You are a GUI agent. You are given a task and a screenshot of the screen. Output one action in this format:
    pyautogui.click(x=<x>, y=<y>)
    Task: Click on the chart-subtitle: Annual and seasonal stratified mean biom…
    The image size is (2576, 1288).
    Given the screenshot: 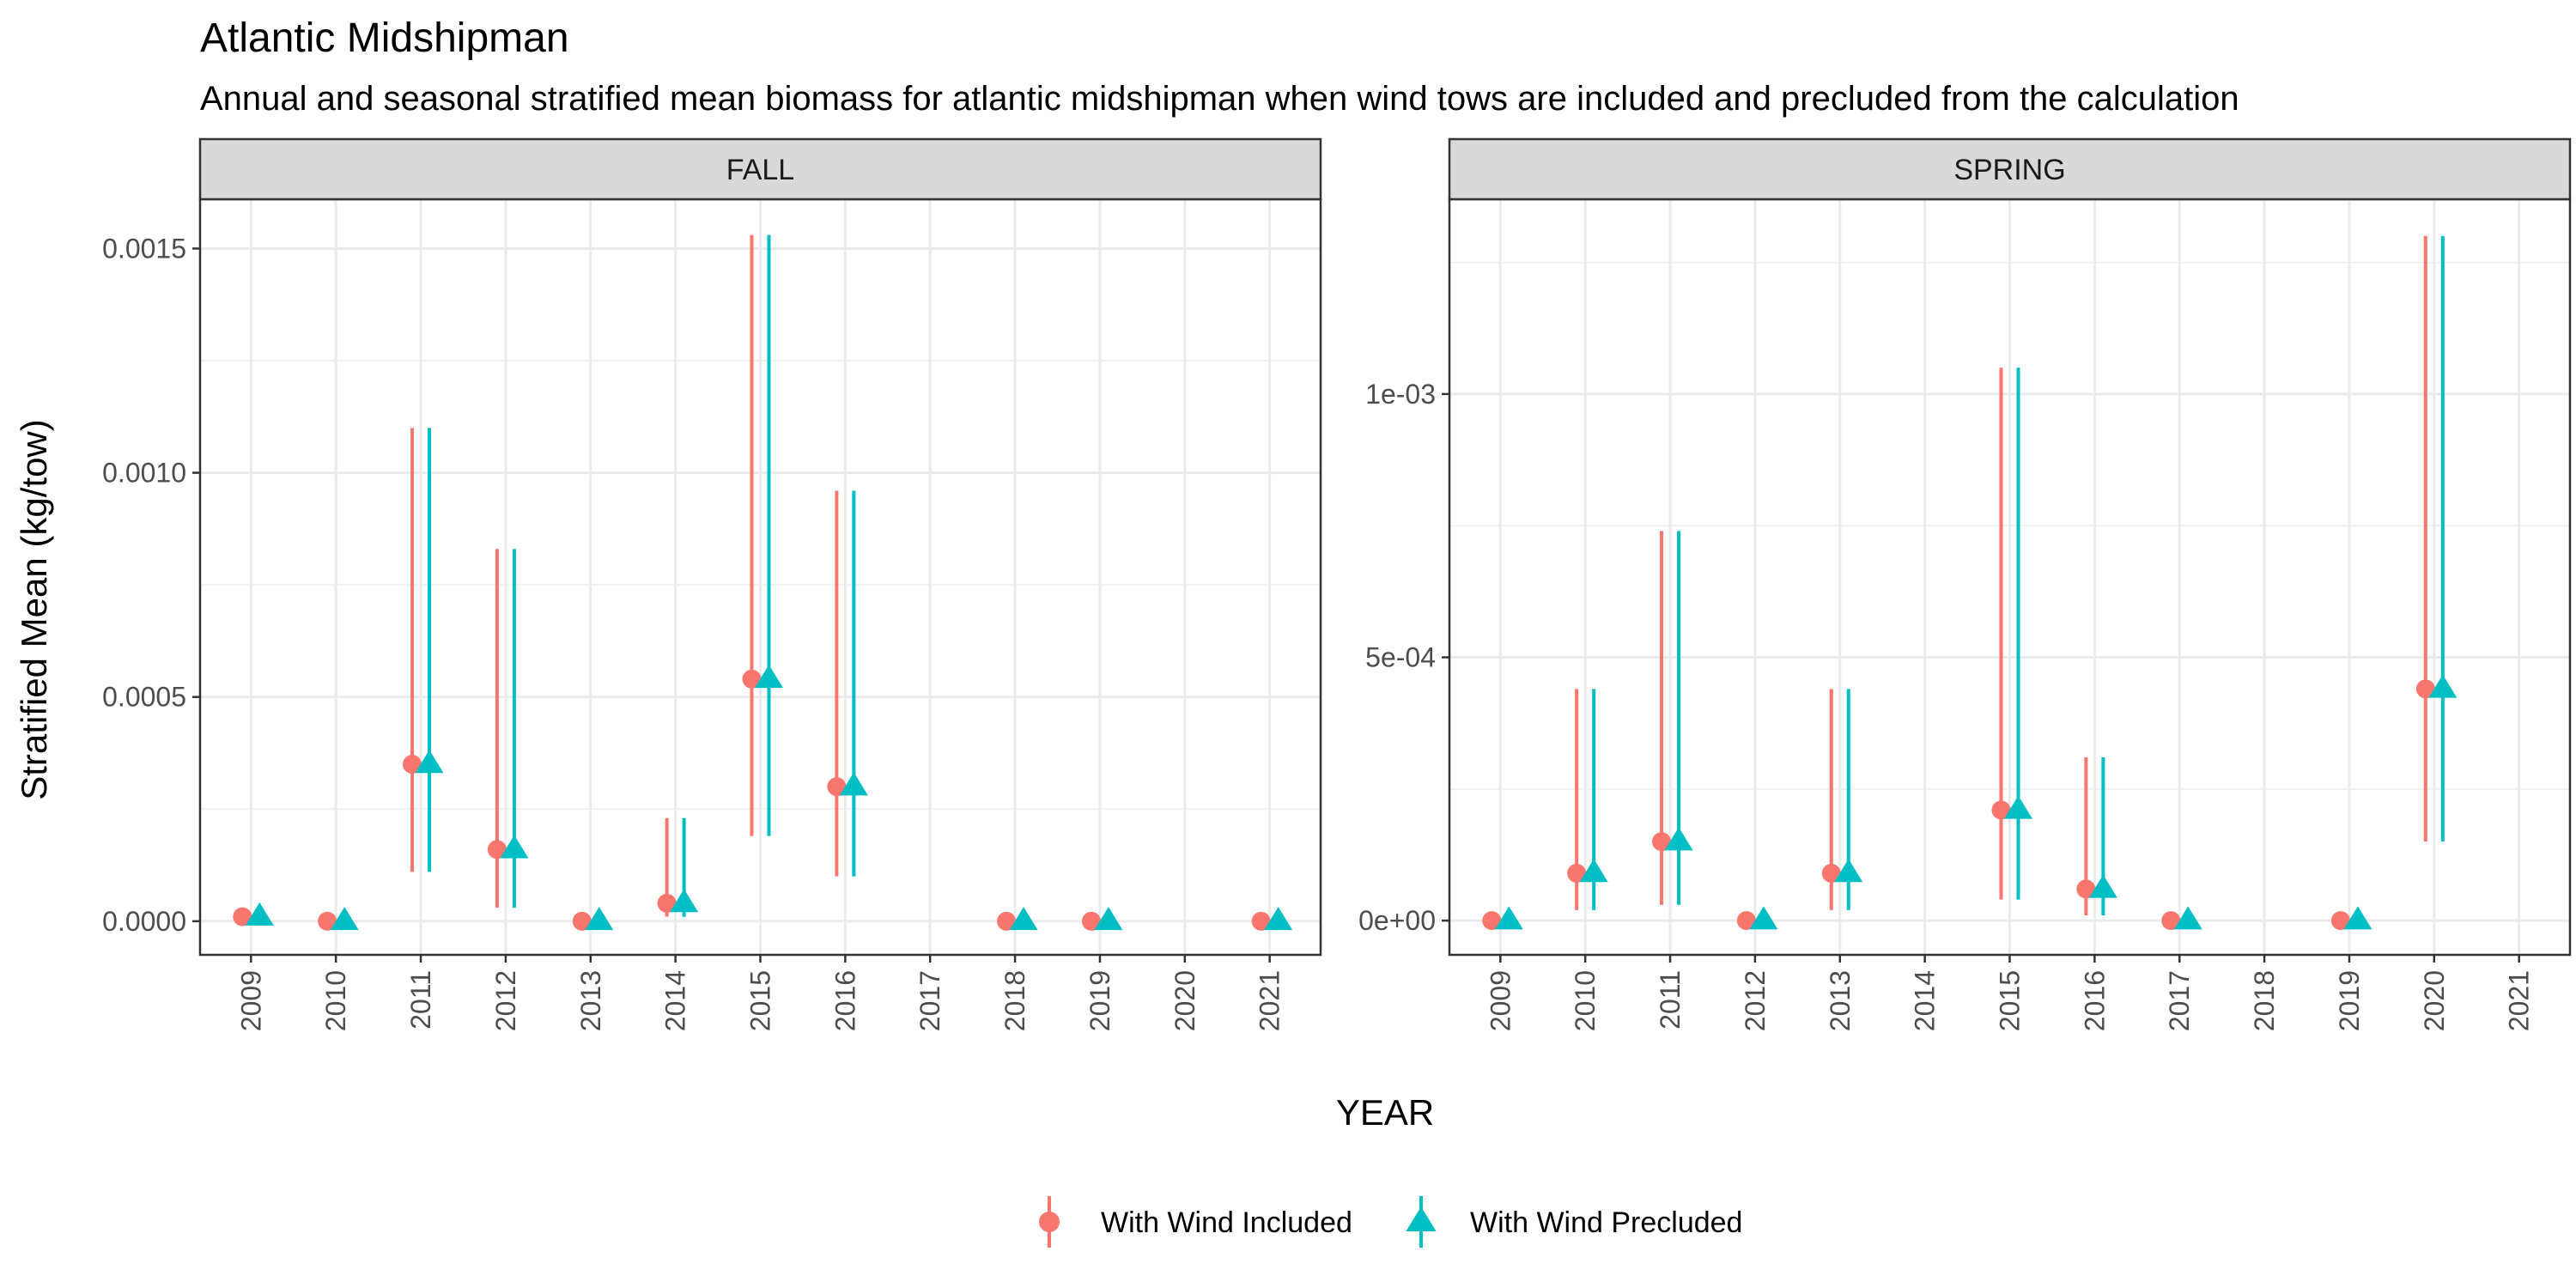 What is the action you would take?
    pyautogui.click(x=1219, y=99)
    